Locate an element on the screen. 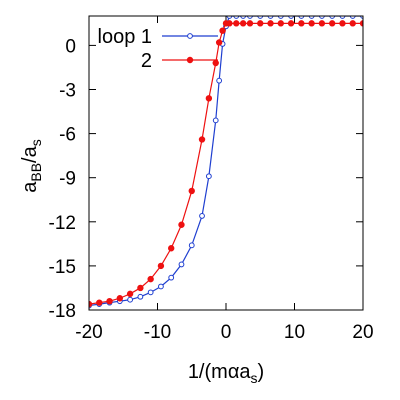 Image resolution: width=400 pixels, height=400 pixels. y-tick-label: -3 is located at coordinates (67, 91).